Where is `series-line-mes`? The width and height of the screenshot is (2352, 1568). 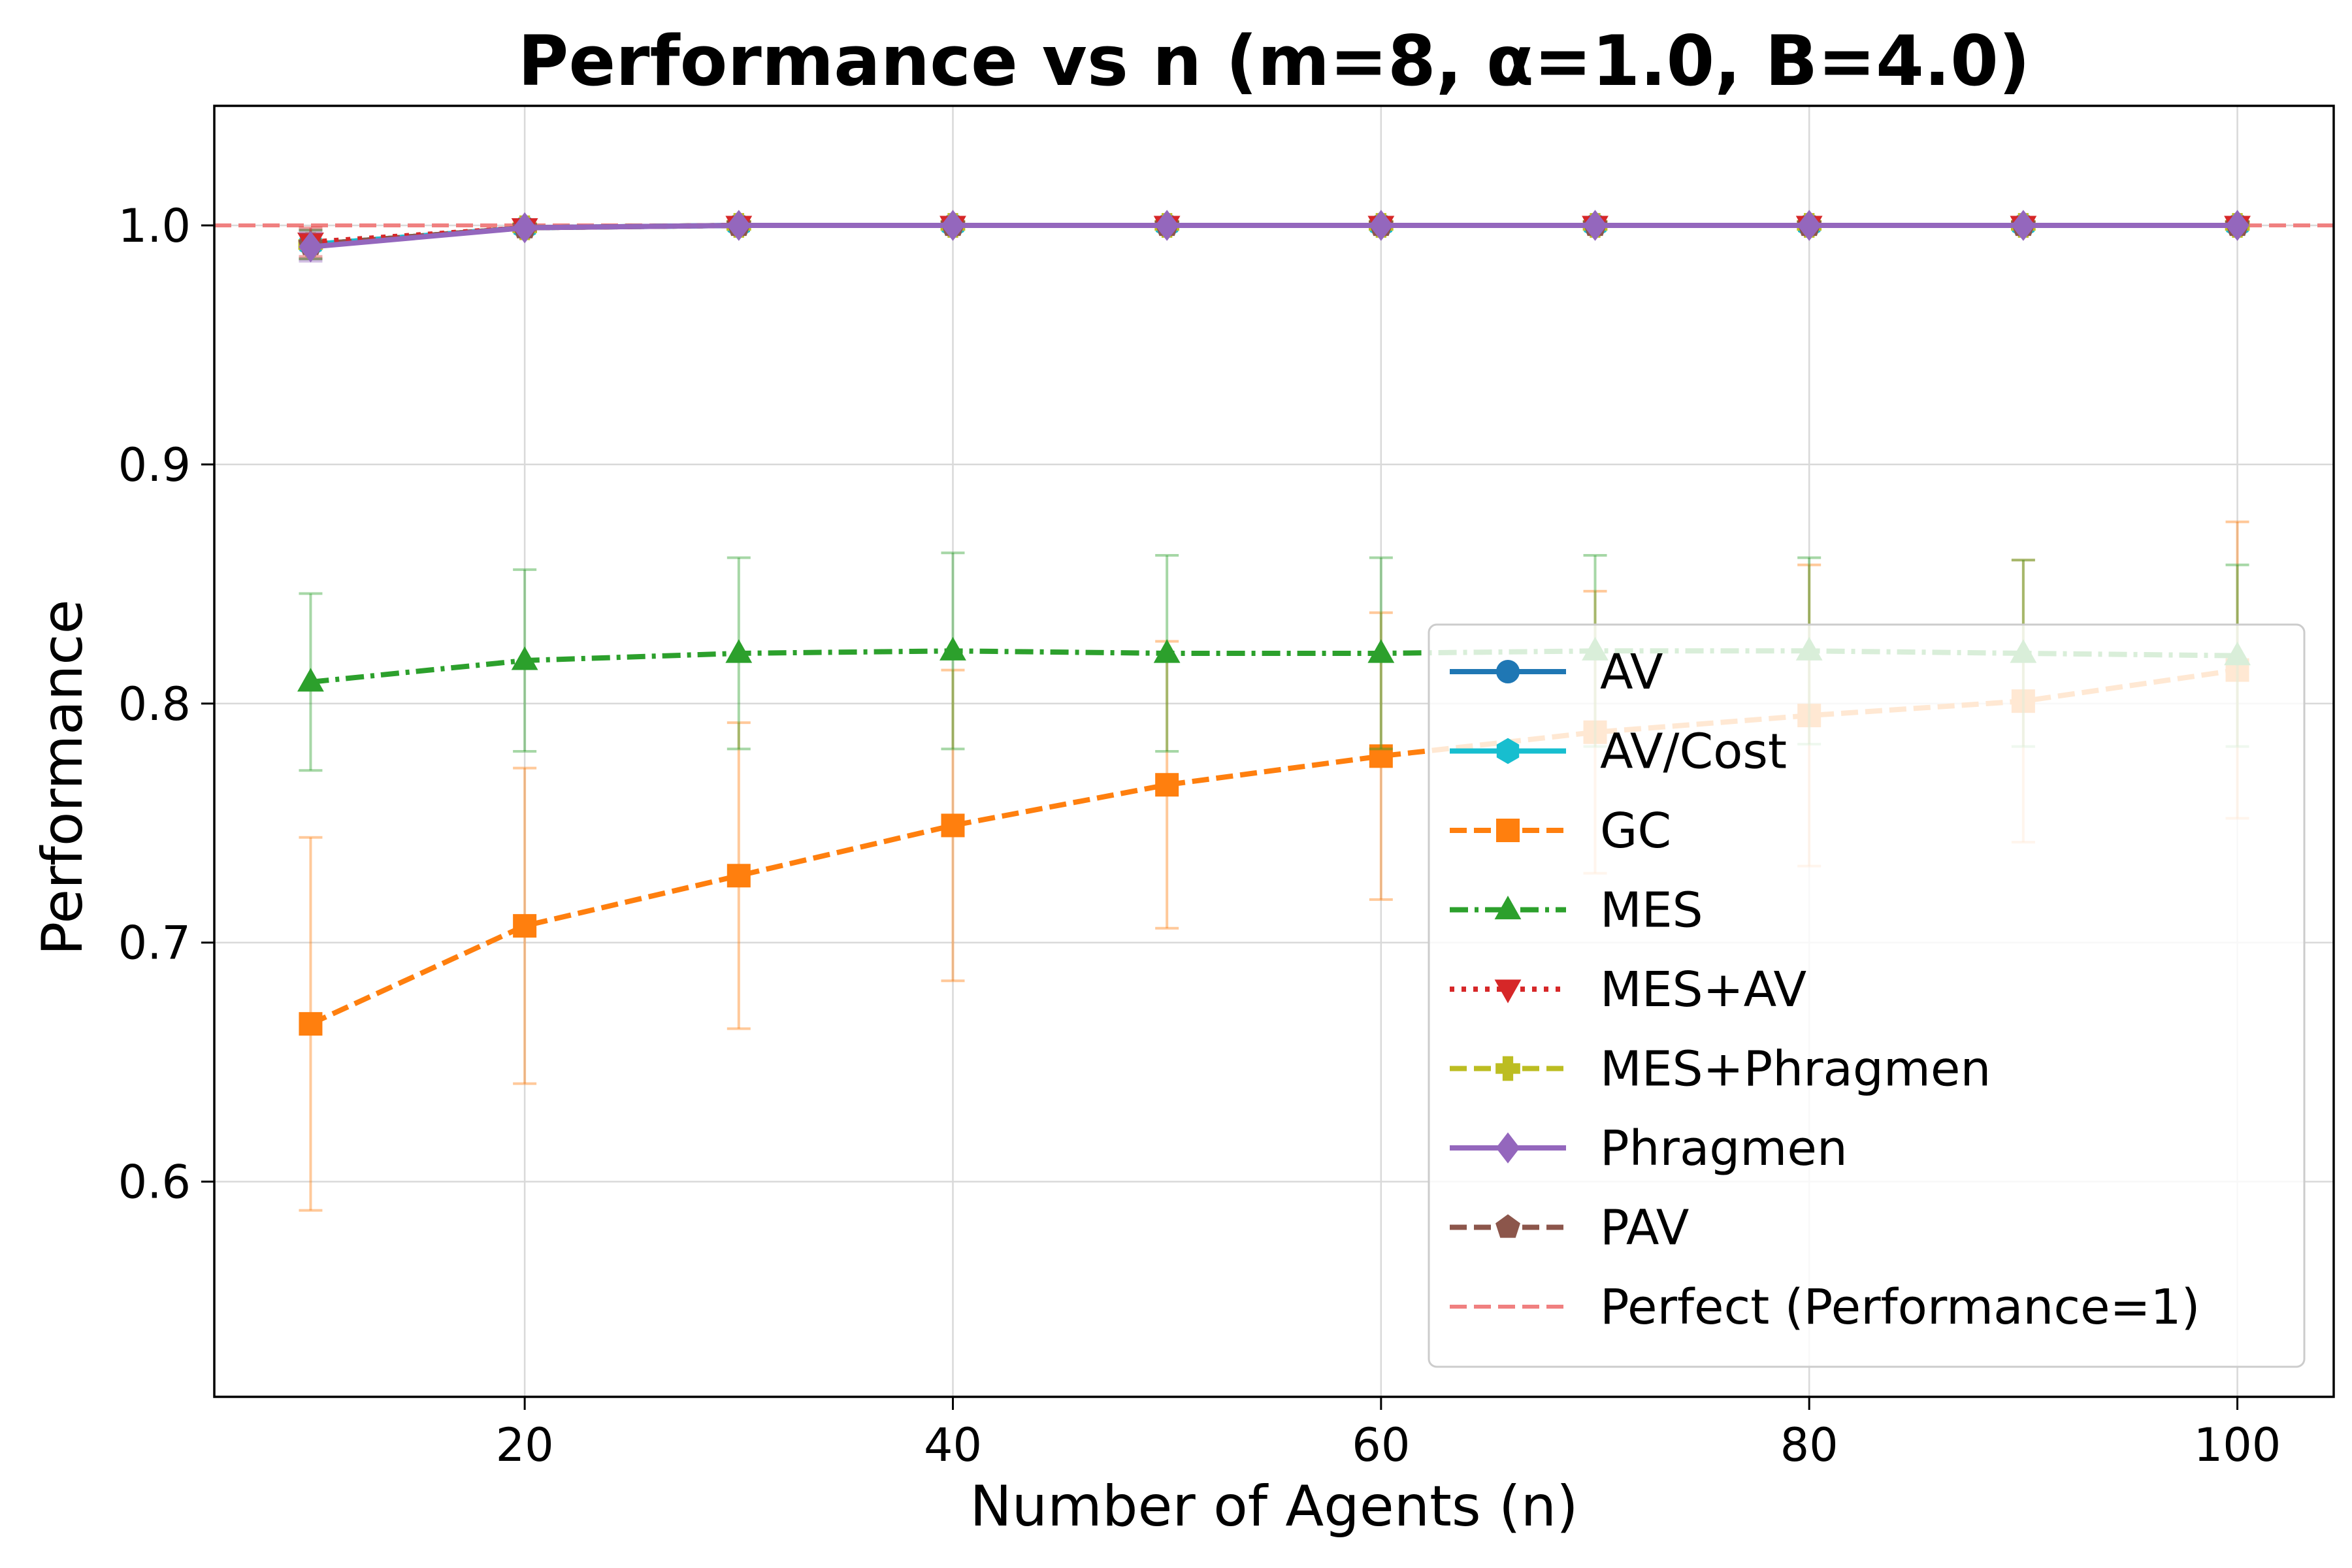
series-line-mes is located at coordinates (1274, 666).